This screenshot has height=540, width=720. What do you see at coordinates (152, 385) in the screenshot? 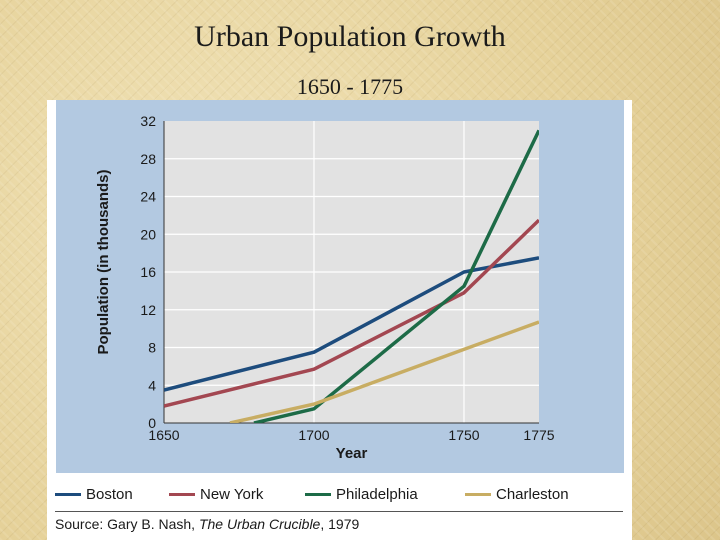
I see `y-tick-label-4: 4` at bounding box center [152, 385].